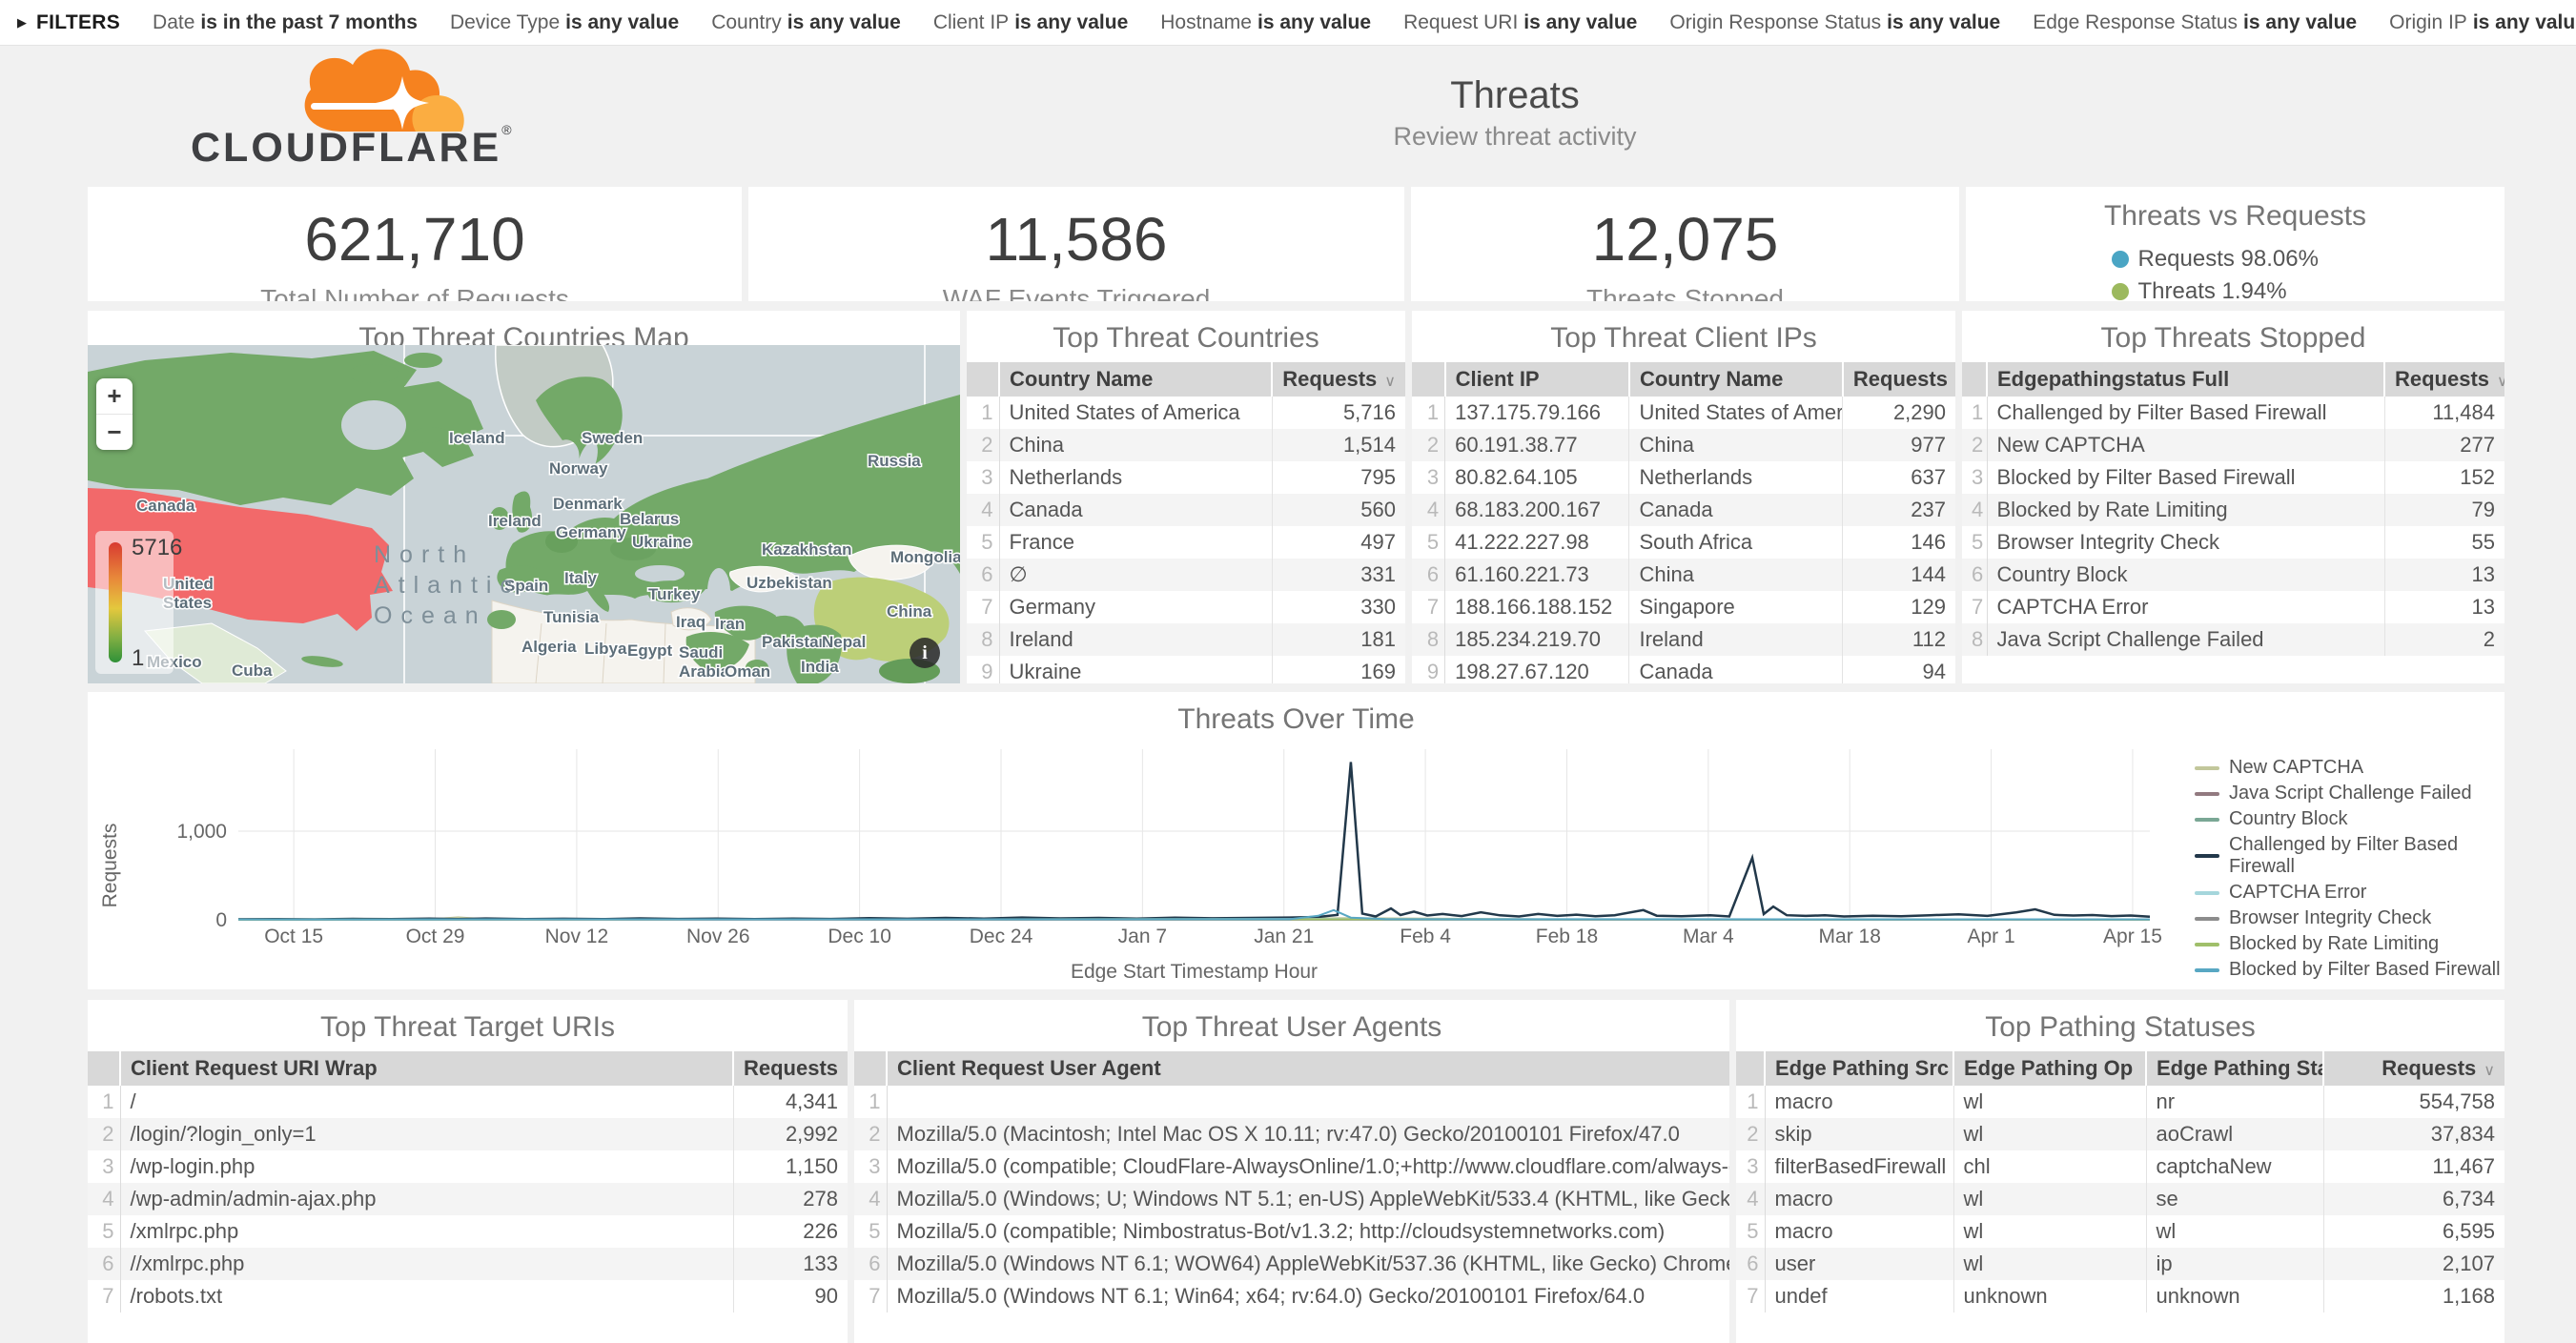  What do you see at coordinates (2185, 380) in the screenshot?
I see `column-header: Edgepathingstatus Full` at bounding box center [2185, 380].